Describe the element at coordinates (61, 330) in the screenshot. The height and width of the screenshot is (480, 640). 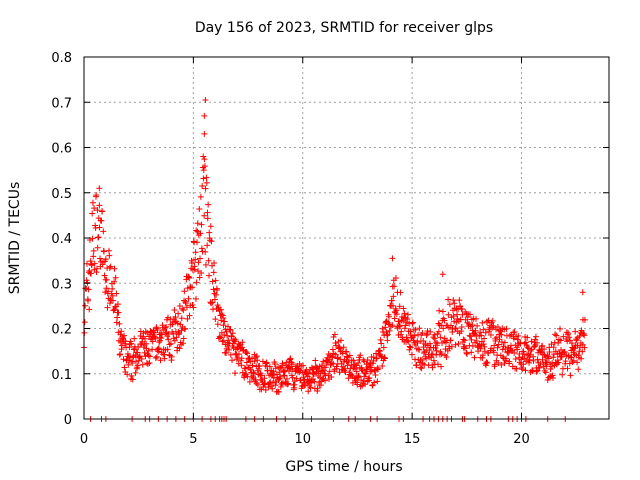
I see `y-tick-label: 0.2` at that location.